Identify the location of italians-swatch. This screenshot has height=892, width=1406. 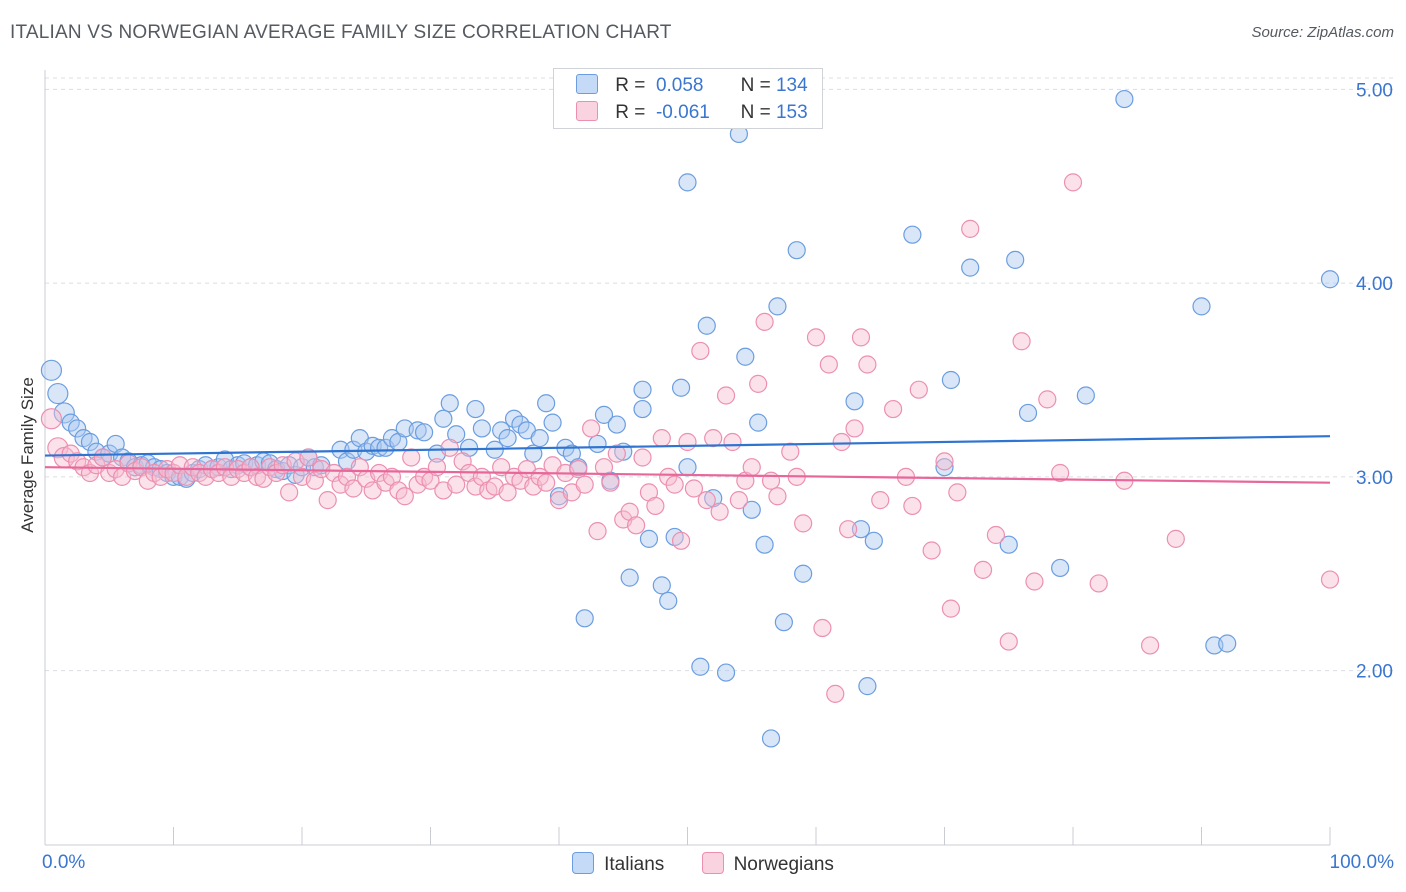
(587, 84).